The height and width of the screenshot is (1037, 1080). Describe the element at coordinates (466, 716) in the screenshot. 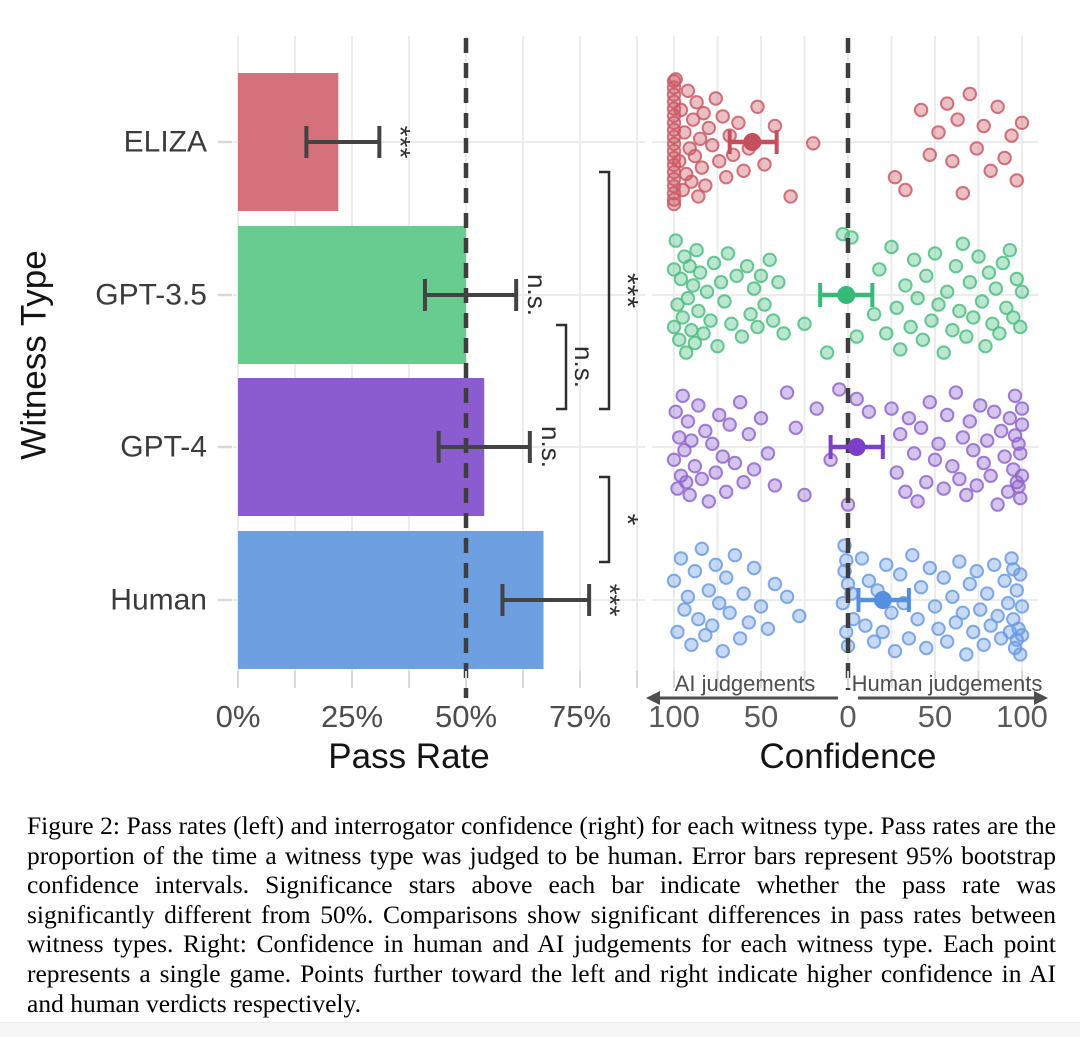

I see `x-tick-label: 50%` at that location.